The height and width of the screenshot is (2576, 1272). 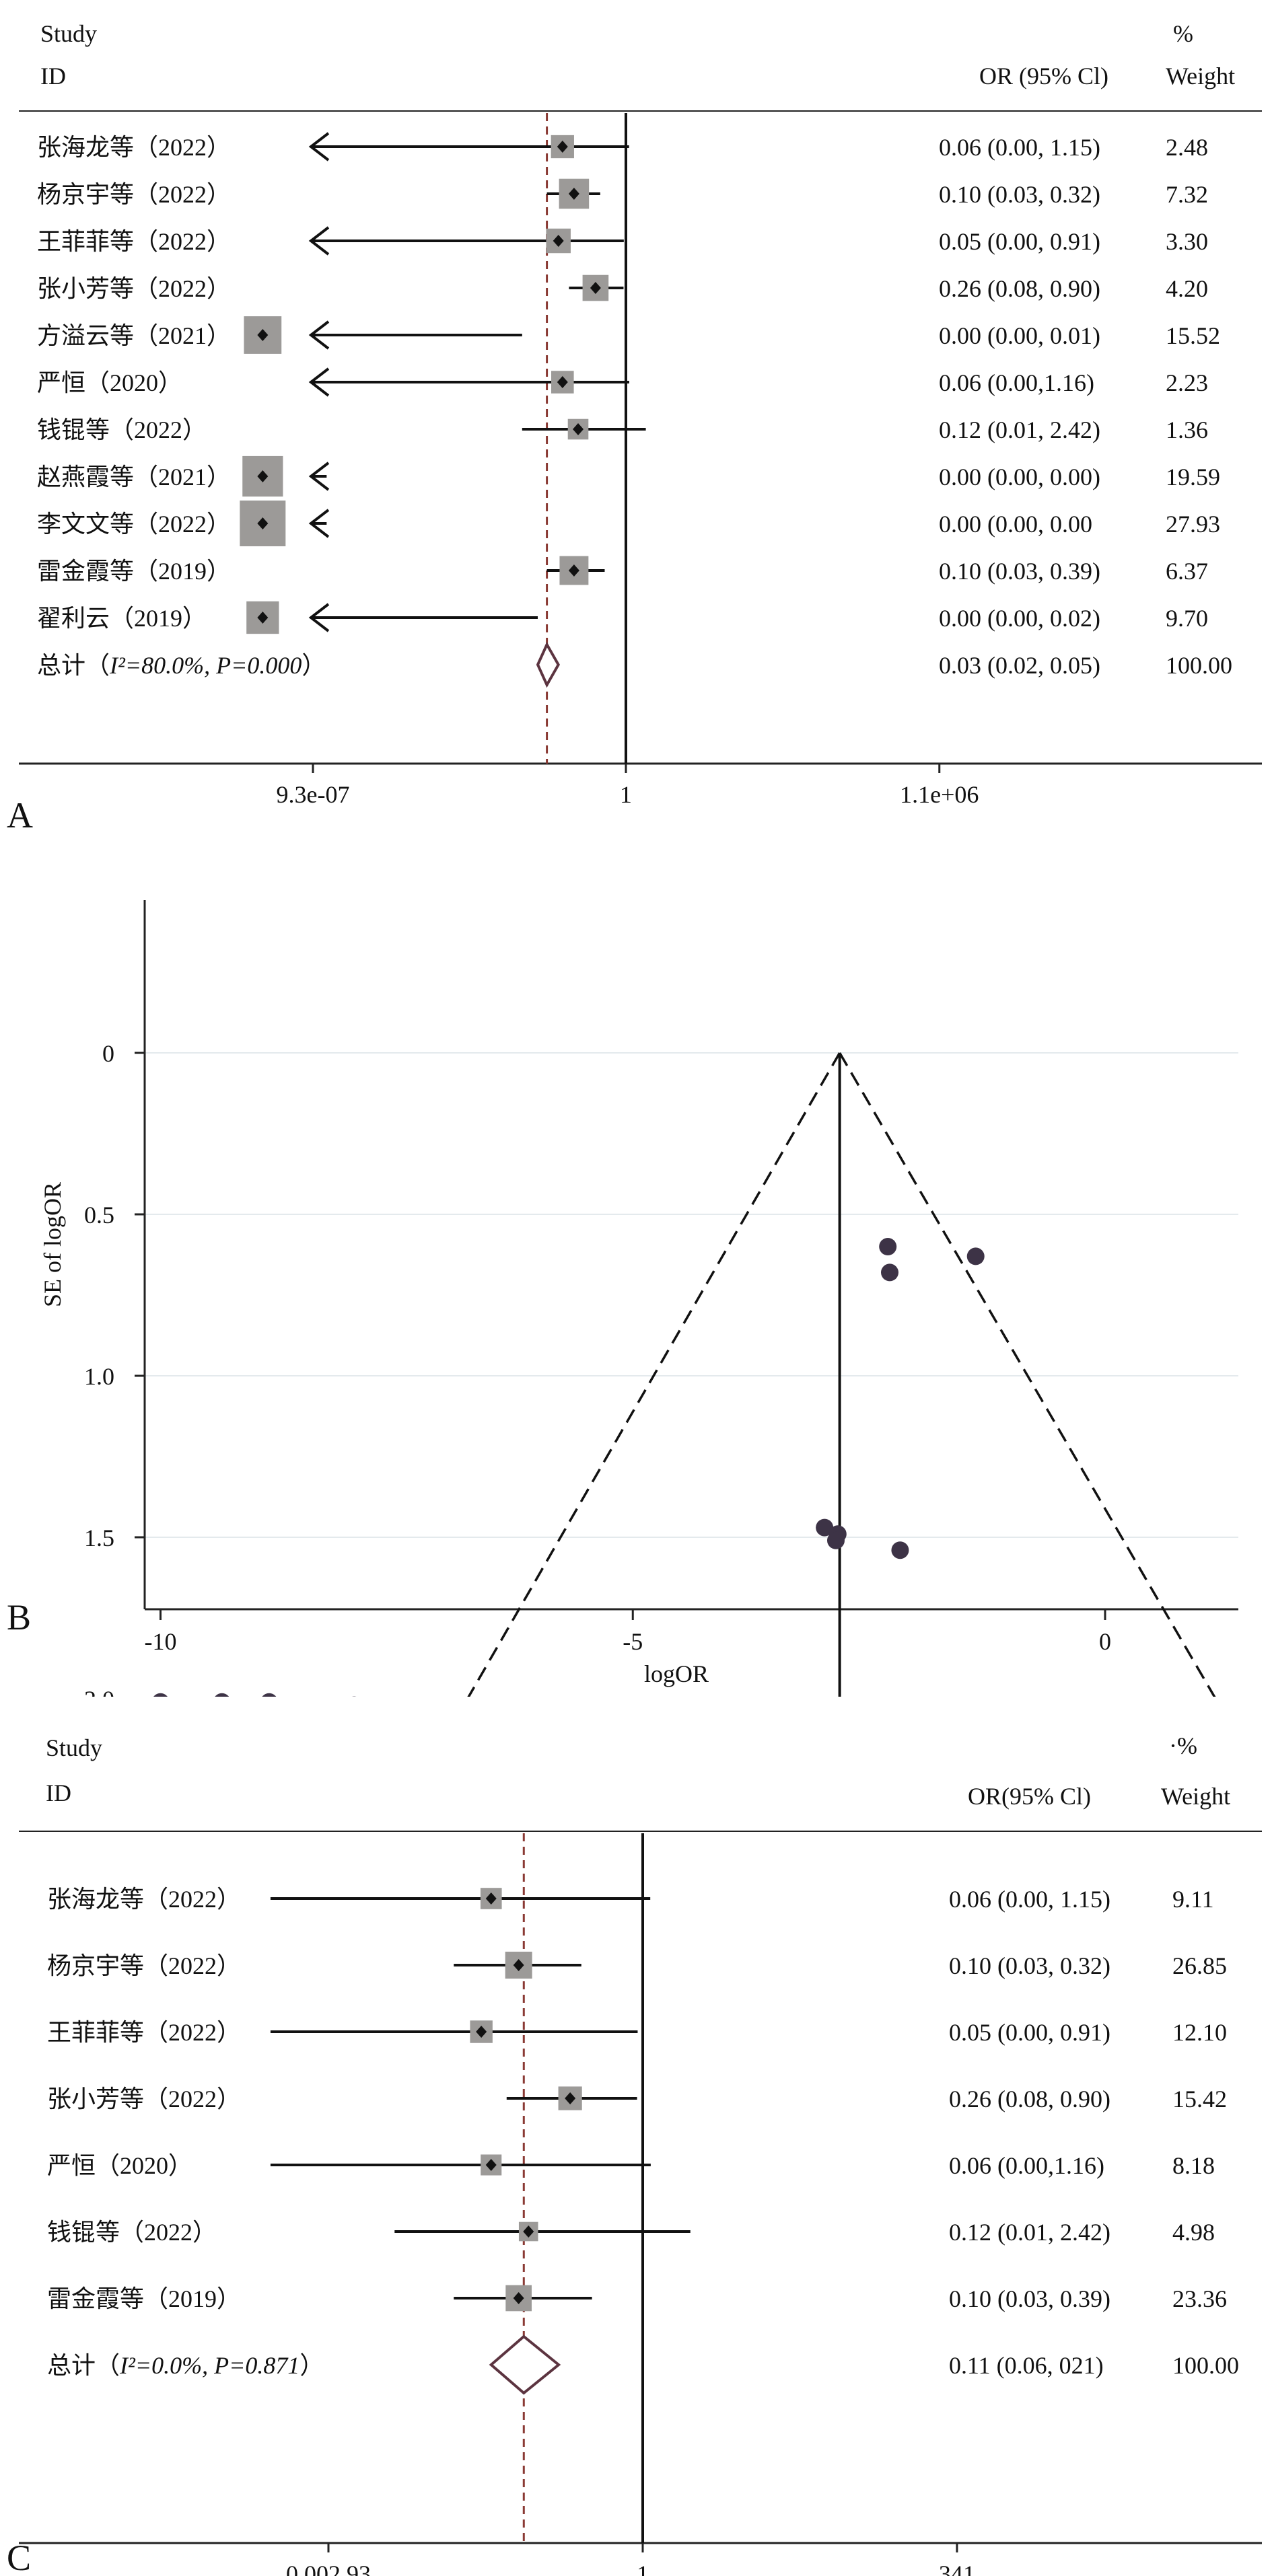 What do you see at coordinates (53, 76) in the screenshot?
I see `header-id: ID` at bounding box center [53, 76].